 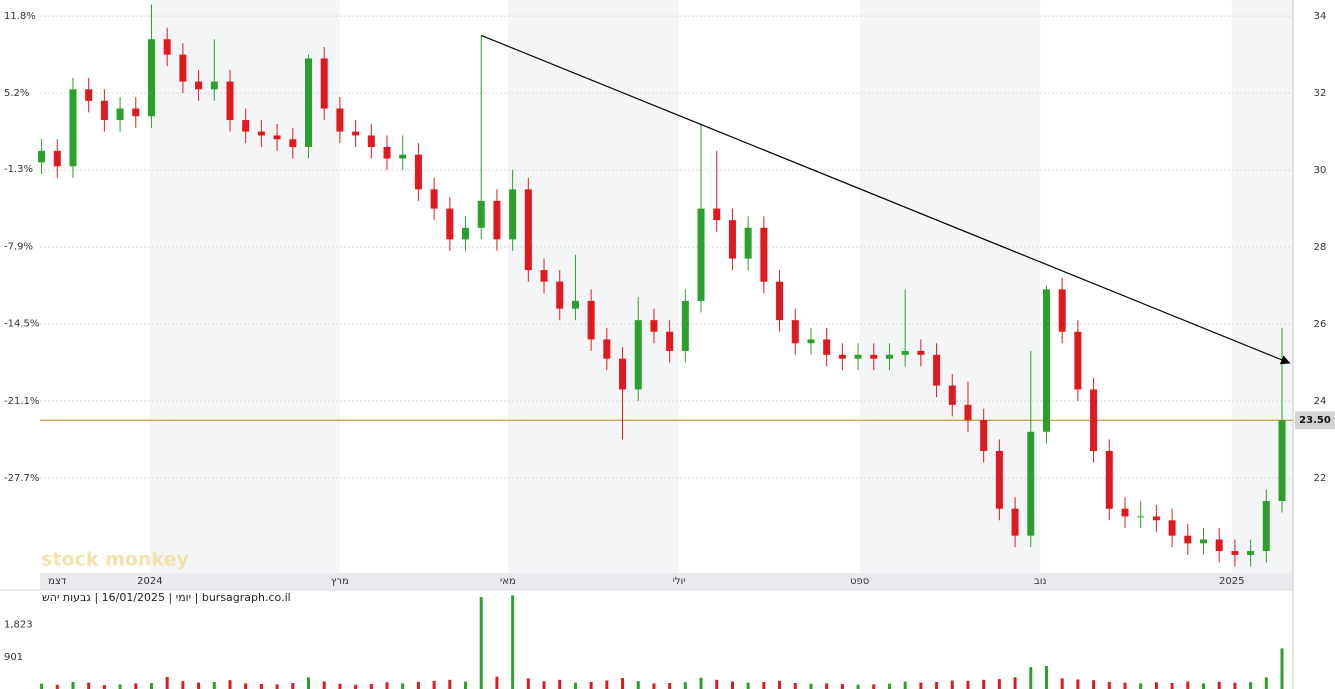 I want to click on y2-tick-label: -27.7%, so click(x=21, y=478).